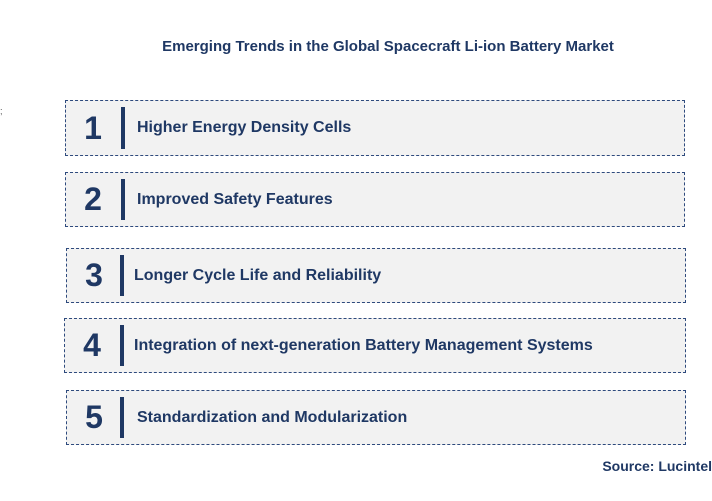 This screenshot has height=501, width=712. What do you see at coordinates (94, 275) in the screenshot?
I see `trend-number: 3` at bounding box center [94, 275].